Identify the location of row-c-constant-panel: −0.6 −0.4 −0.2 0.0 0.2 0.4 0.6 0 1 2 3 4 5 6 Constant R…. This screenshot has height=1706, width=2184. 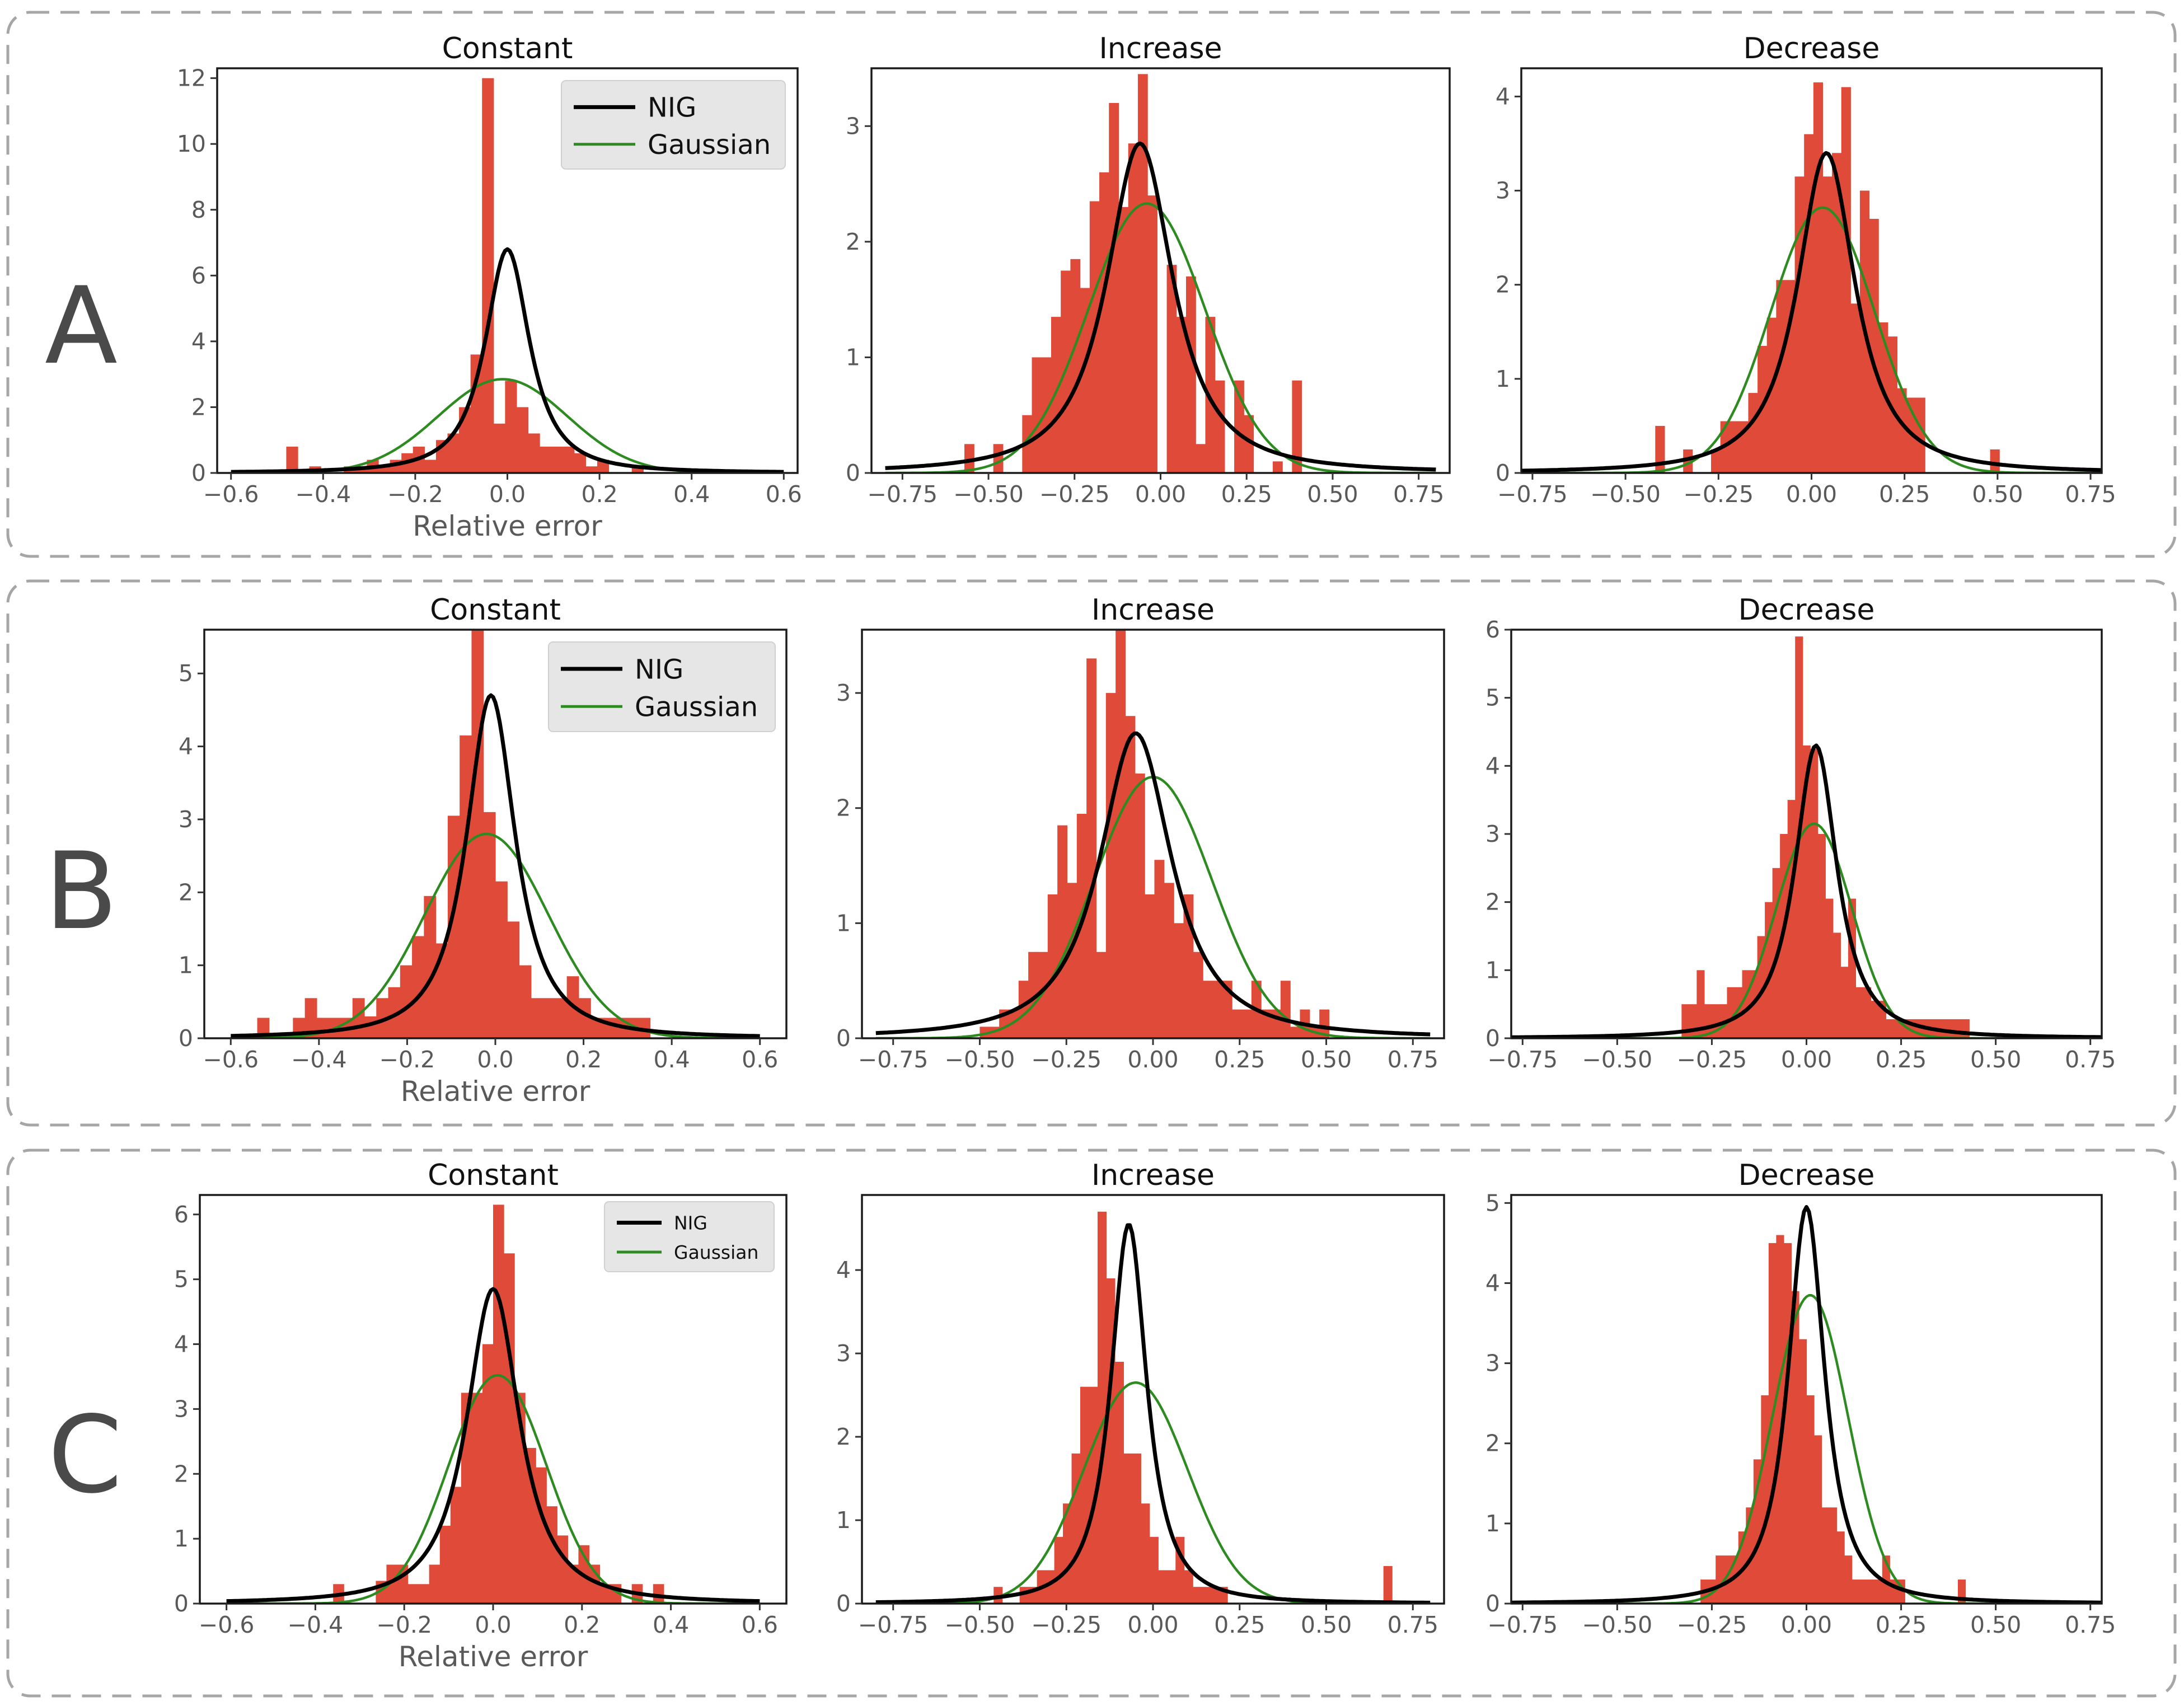
(481, 1416).